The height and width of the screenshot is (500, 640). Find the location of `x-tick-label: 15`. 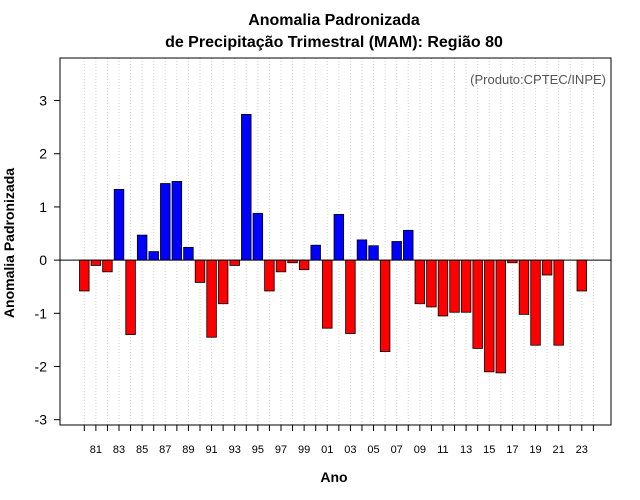

x-tick-label: 15 is located at coordinates (489, 450).